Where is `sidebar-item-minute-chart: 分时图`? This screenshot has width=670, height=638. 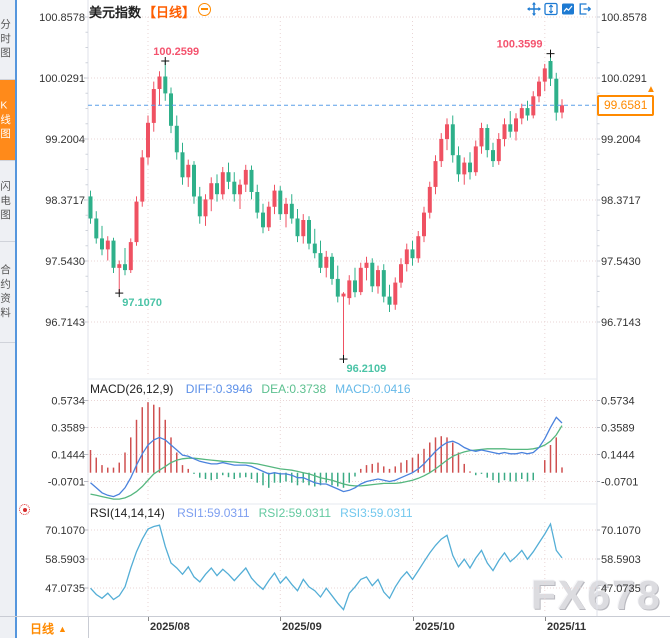
sidebar-item-minute-chart: 分时图 is located at coordinates (7, 40).